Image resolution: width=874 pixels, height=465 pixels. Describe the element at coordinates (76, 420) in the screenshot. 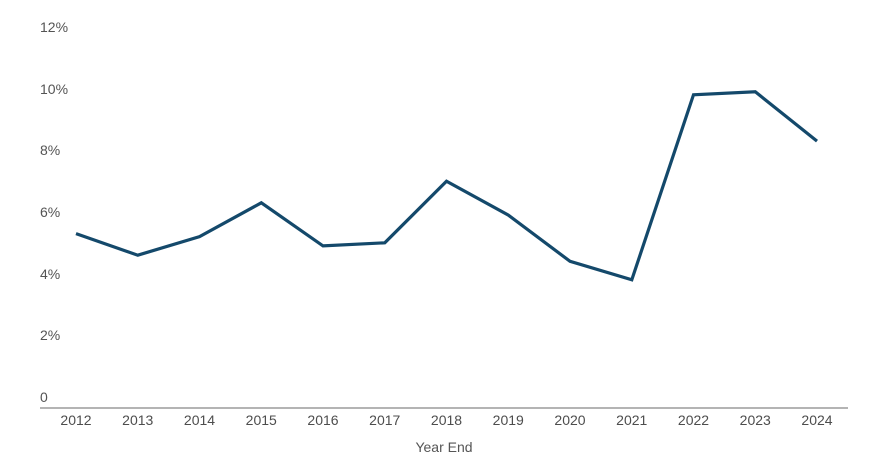

I see `x-tick-label: 2012` at that location.